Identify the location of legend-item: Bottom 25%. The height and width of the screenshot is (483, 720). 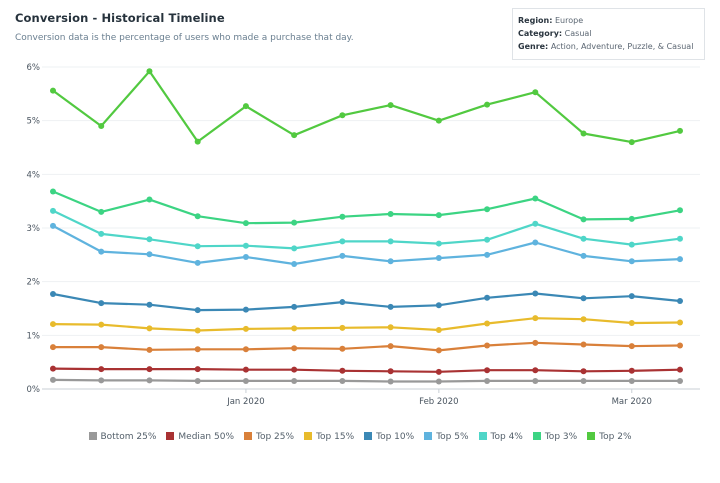
(122, 437).